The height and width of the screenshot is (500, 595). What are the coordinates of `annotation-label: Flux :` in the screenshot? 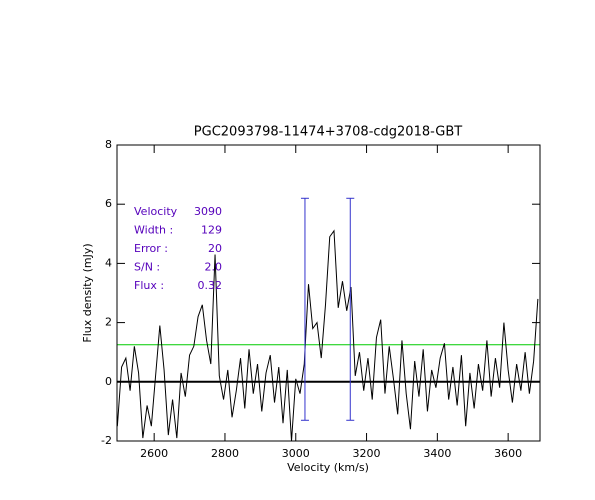 It's located at (149, 285).